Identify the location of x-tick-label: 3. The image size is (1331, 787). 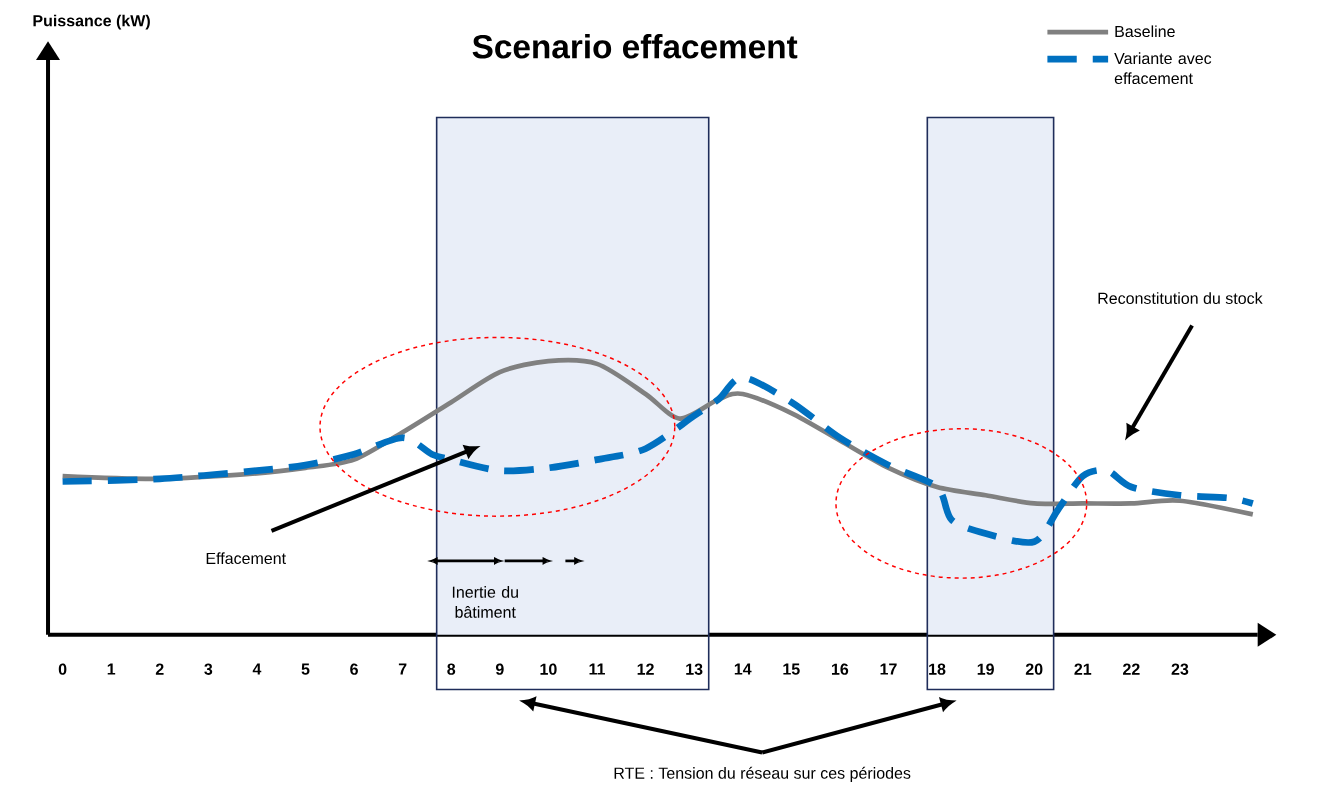
(208, 669).